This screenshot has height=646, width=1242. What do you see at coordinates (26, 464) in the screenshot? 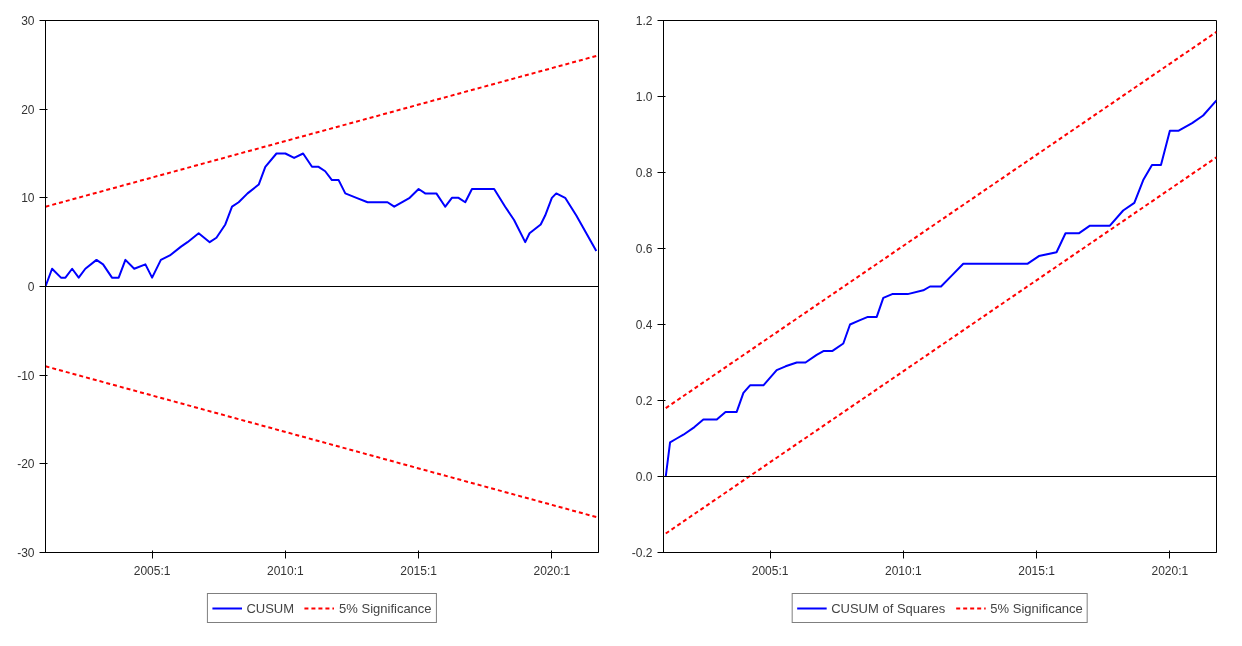
I see `y-tick-label: -20` at bounding box center [26, 464].